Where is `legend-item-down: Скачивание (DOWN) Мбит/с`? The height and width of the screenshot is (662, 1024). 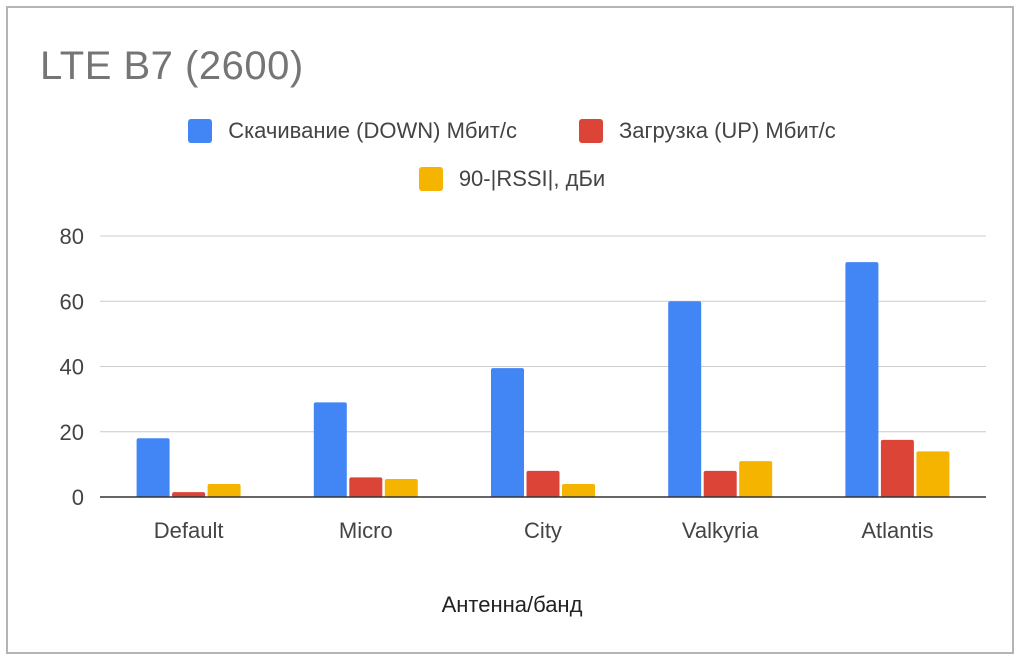 legend-item-down: Скачивание (DOWN) Мбит/с is located at coordinates (352, 131).